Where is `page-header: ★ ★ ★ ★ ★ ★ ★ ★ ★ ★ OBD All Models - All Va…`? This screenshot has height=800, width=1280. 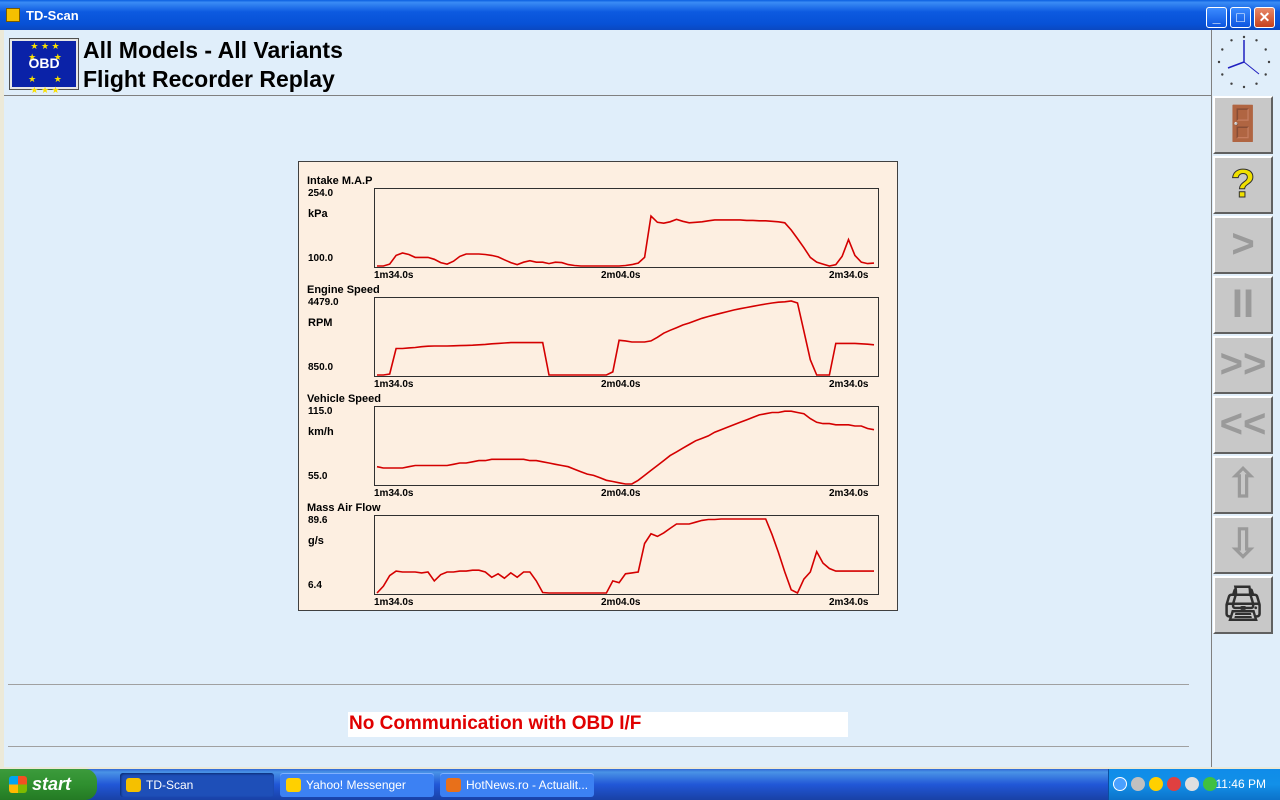
page-header: ★ ★ ★ ★ ★ ★ ★ ★ ★ ★ OBD All Models - All Va… is located at coordinates (607, 63).